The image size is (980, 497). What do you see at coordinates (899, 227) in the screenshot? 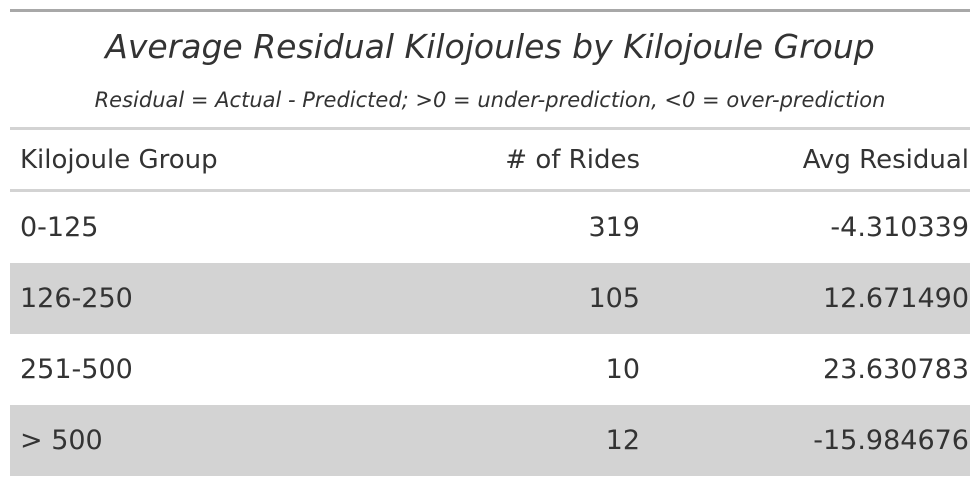
I see `cell-avg-residual: -4.310339` at bounding box center [899, 227].